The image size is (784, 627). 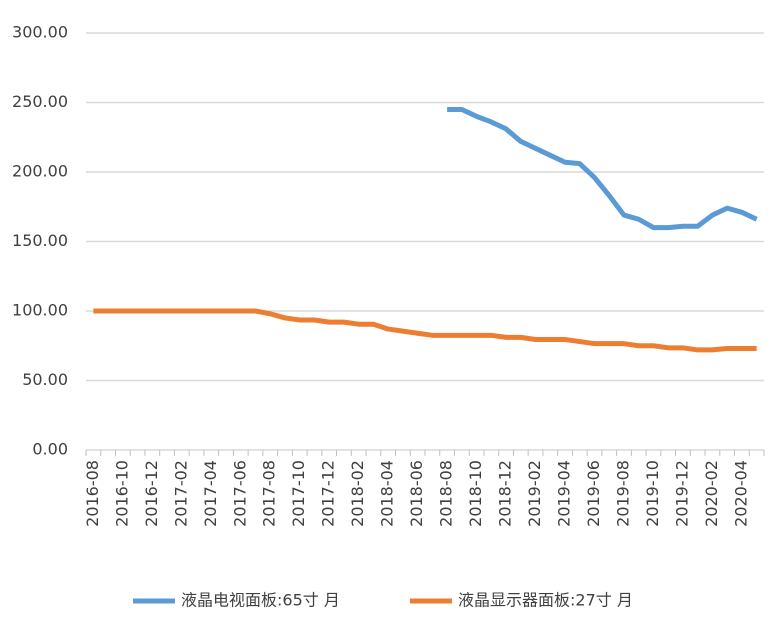 What do you see at coordinates (564, 493) in the screenshot?
I see `x-tick-label: 2019-04` at bounding box center [564, 493].